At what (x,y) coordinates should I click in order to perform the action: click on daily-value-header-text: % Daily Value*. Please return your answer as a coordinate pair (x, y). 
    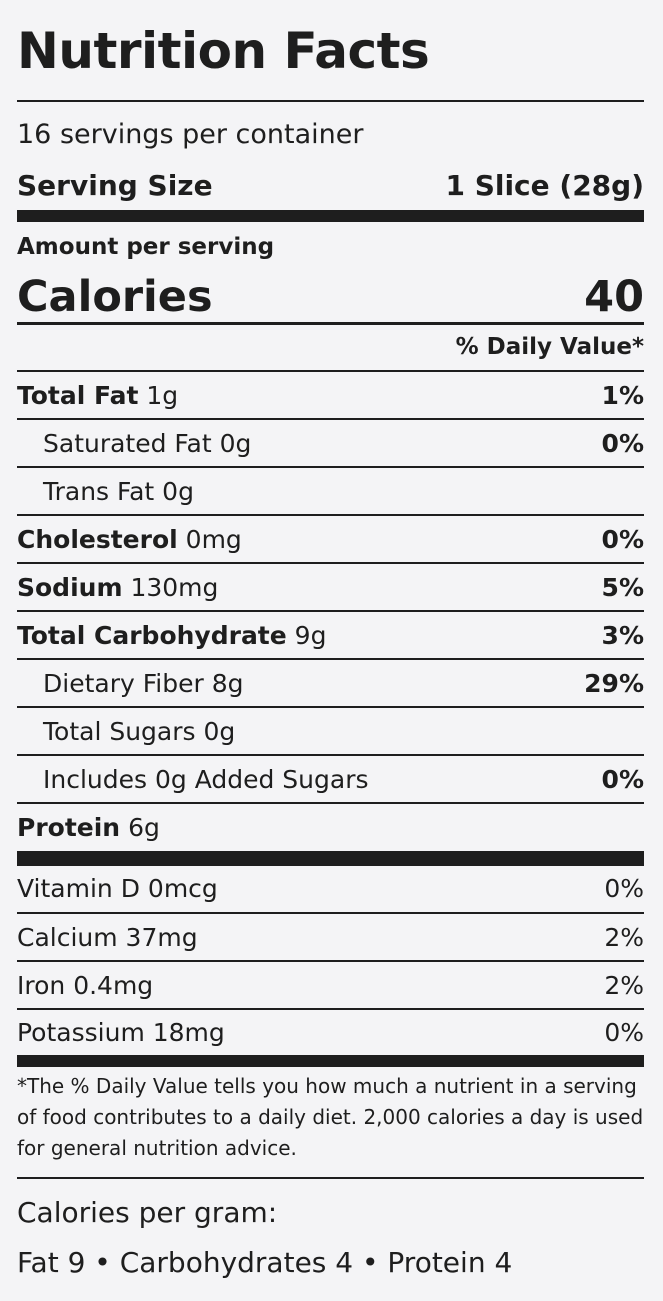
    Looking at the image, I should click on (549, 347).